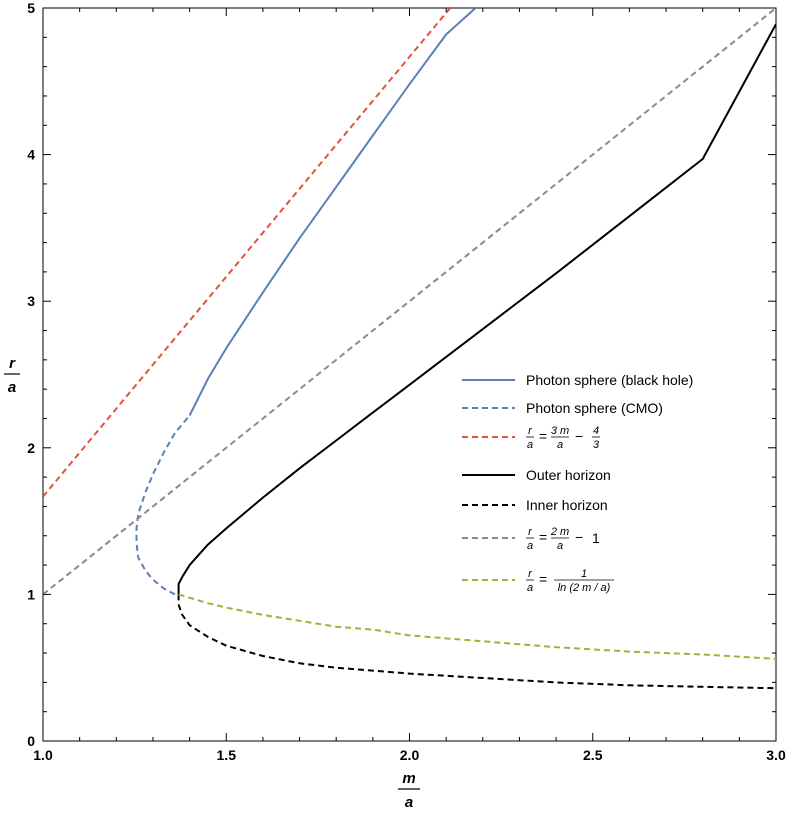 The width and height of the screenshot is (789, 816). I want to click on y-axis-label-denominator: a, so click(12, 387).